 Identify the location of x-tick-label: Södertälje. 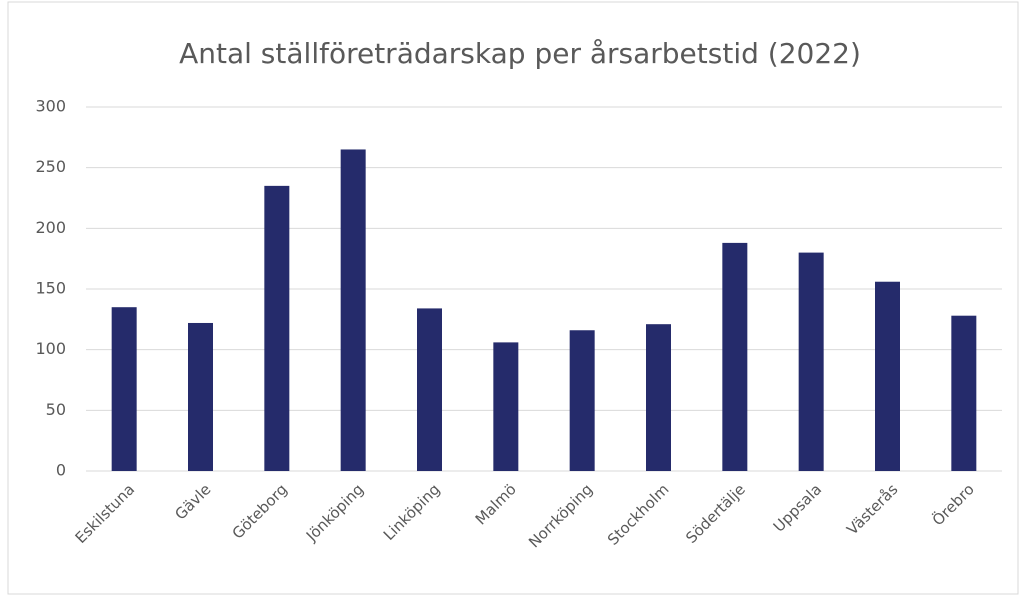
(715, 513).